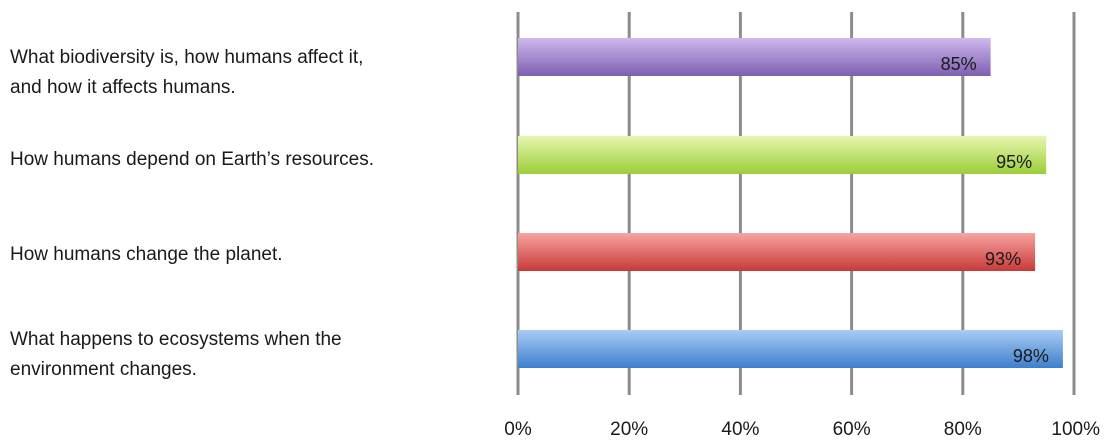  What do you see at coordinates (1031, 356) in the screenshot?
I see `bar-value-label: 98%` at bounding box center [1031, 356].